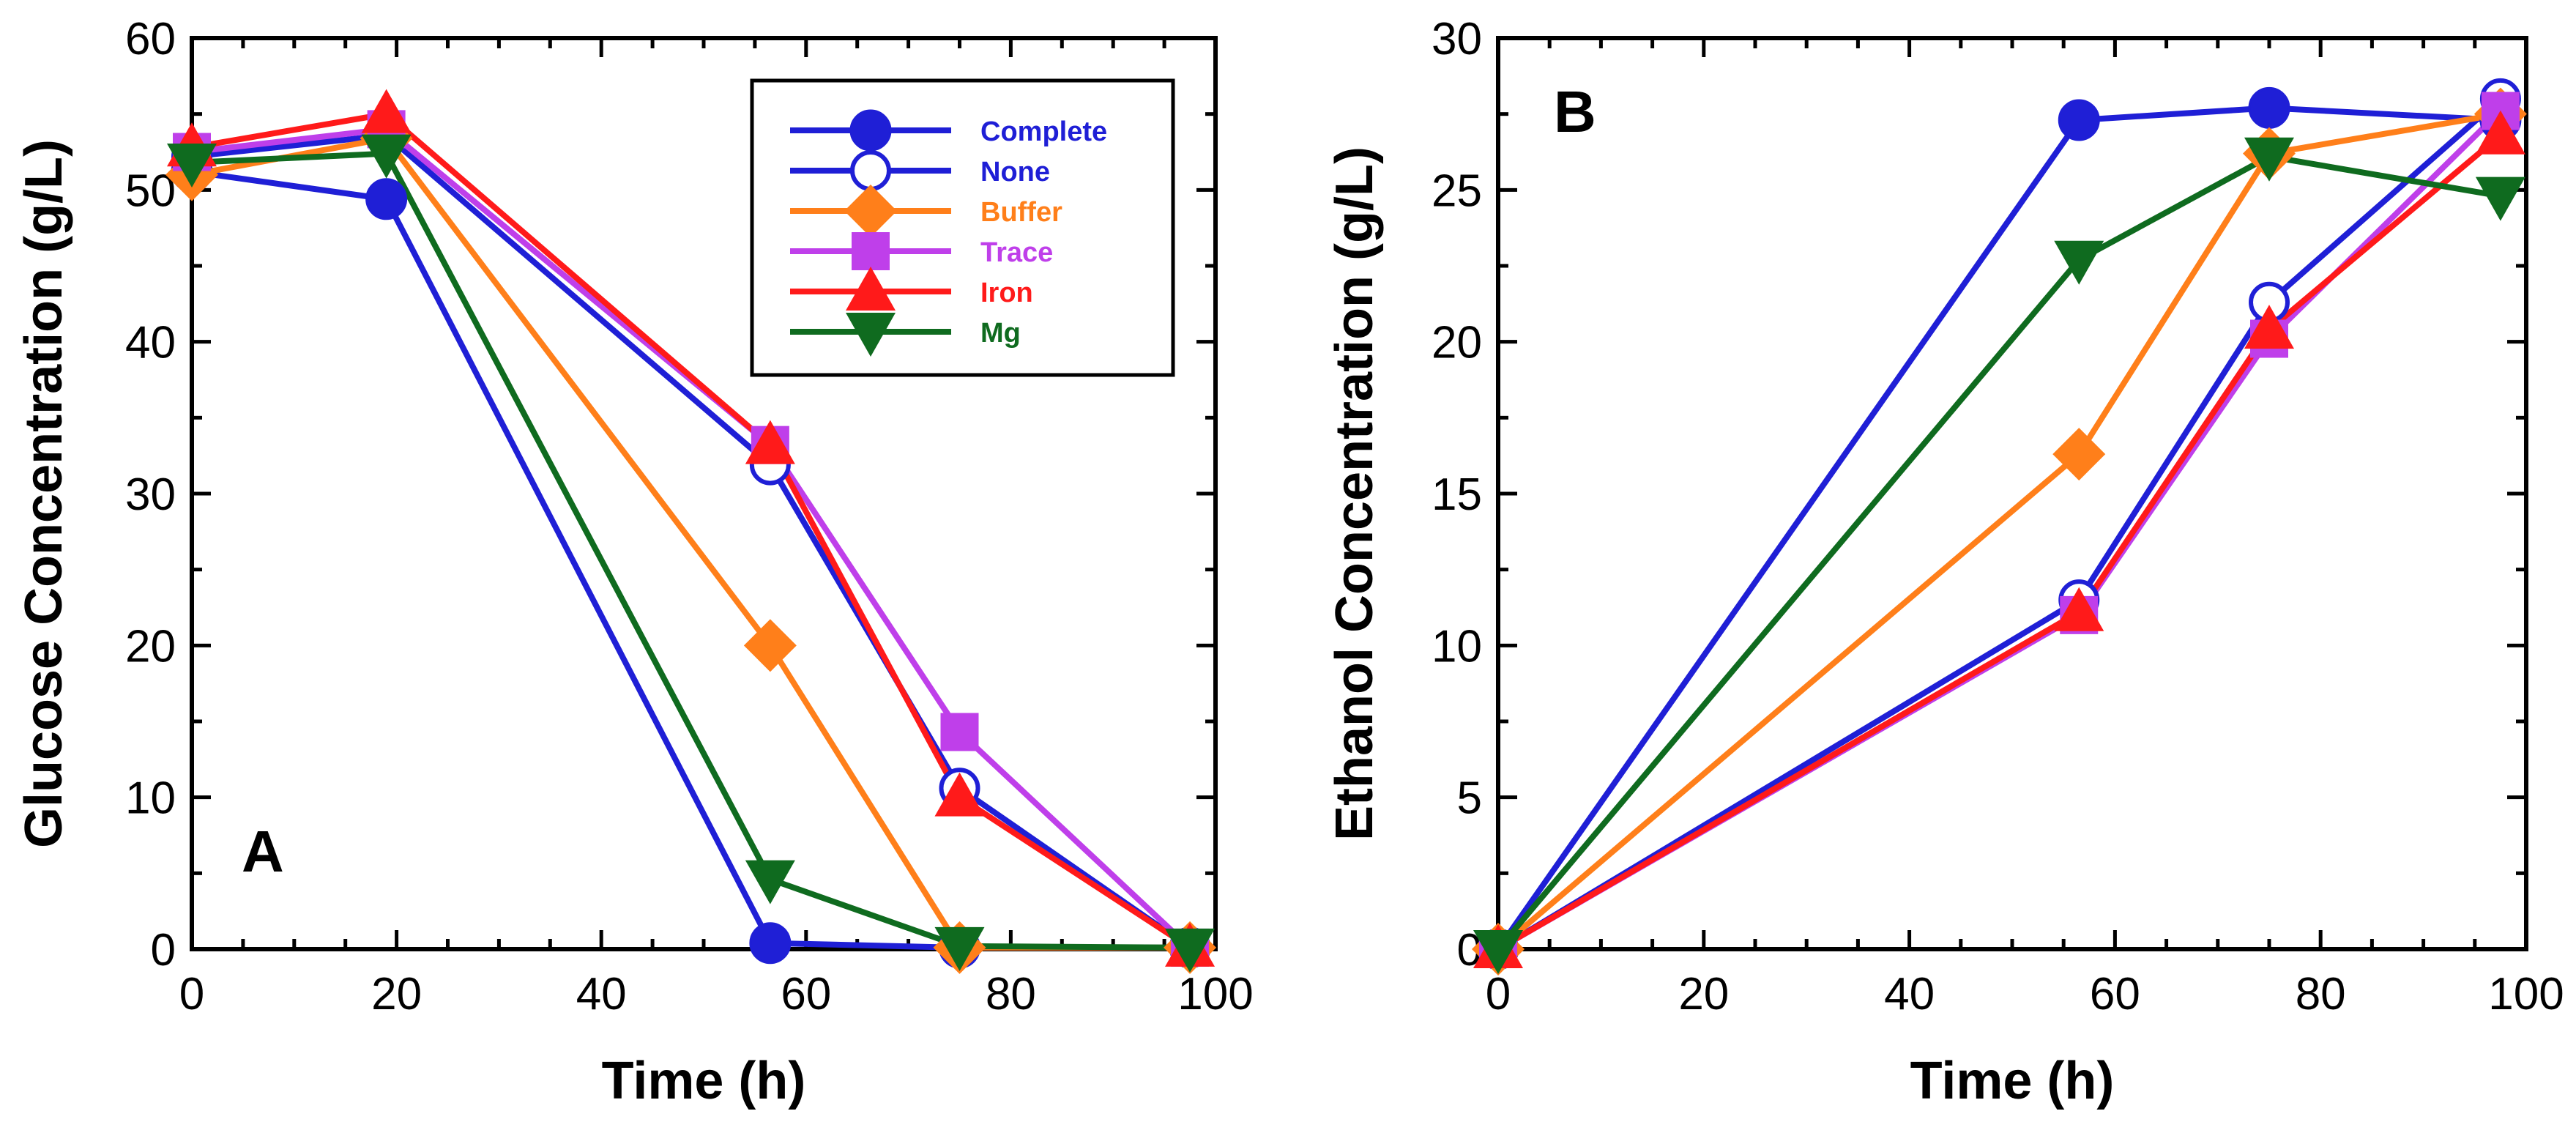 Image resolution: width=2576 pixels, height=1122 pixels. What do you see at coordinates (870, 171) in the screenshot?
I see `legend-marker-none` at bounding box center [870, 171].